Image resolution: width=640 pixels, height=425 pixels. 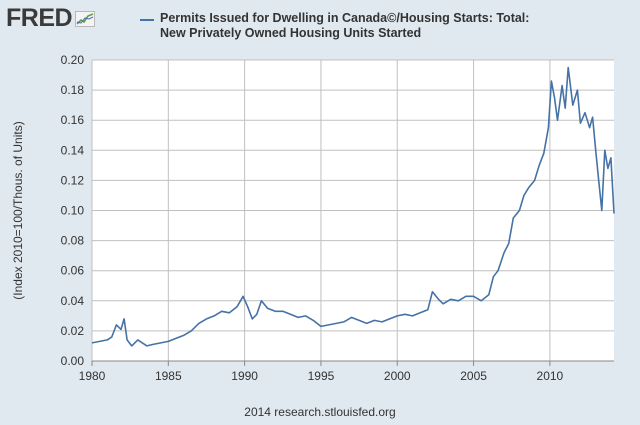 I want to click on y-tick-label: 0.02, so click(x=73, y=331).